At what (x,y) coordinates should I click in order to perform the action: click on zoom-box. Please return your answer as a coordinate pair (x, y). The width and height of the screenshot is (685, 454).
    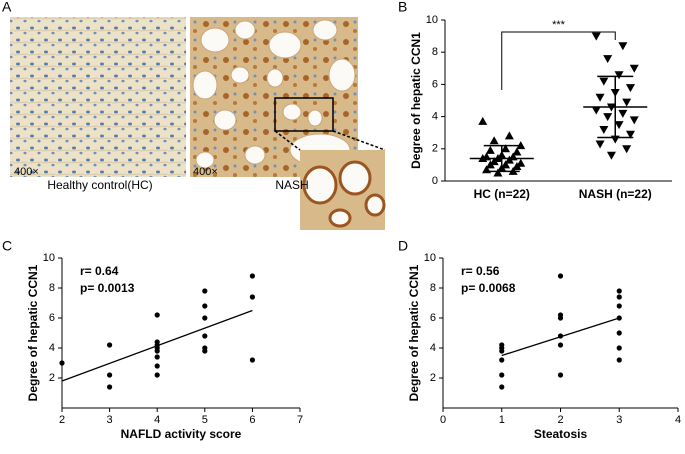
    Looking at the image, I should click on (304, 114).